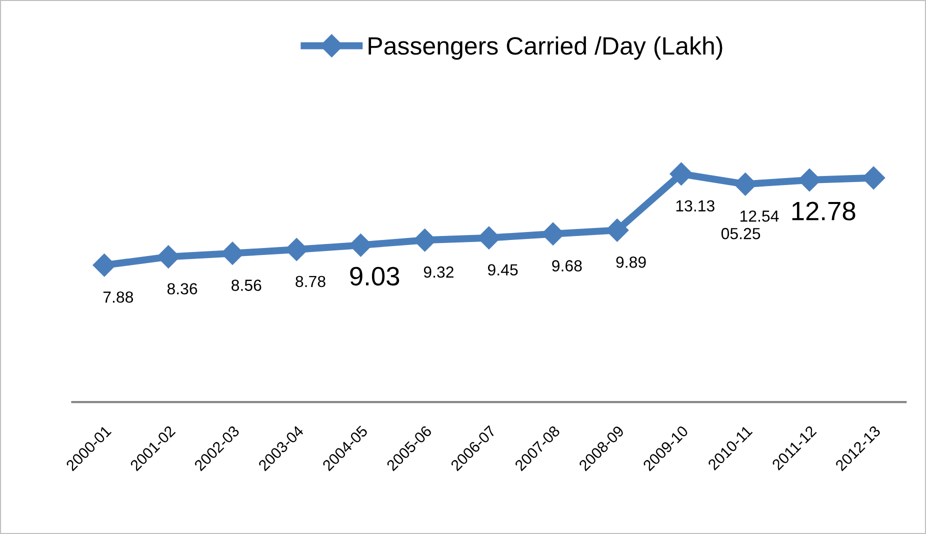 This screenshot has height=534, width=926. What do you see at coordinates (375, 276) in the screenshot?
I see `data-label: 9.03` at bounding box center [375, 276].